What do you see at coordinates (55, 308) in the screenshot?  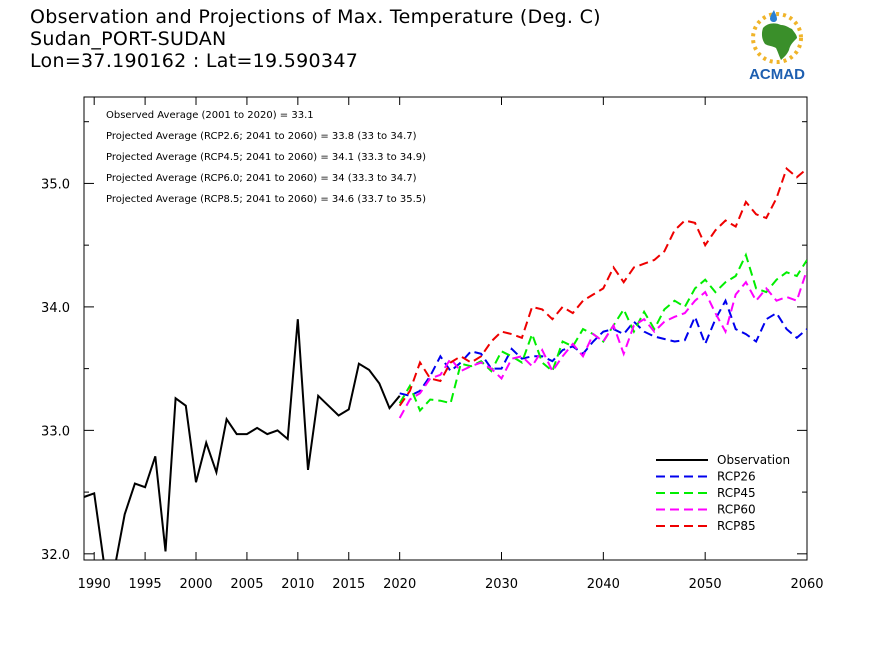 I see `y-tick-label: 34.0` at bounding box center [55, 308].